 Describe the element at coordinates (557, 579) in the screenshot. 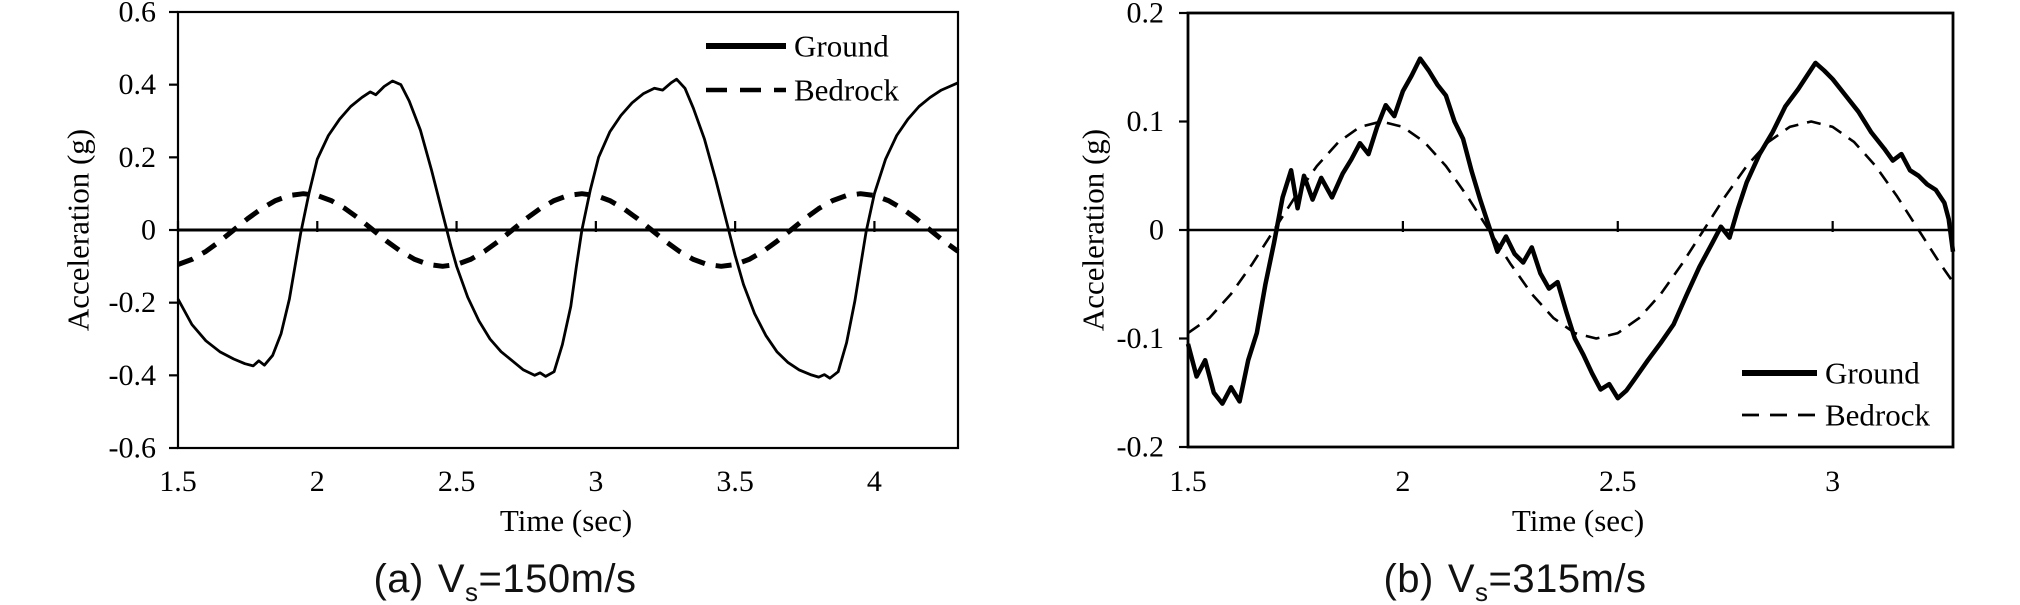

I see `caption-a-value: =150m/s` at that location.